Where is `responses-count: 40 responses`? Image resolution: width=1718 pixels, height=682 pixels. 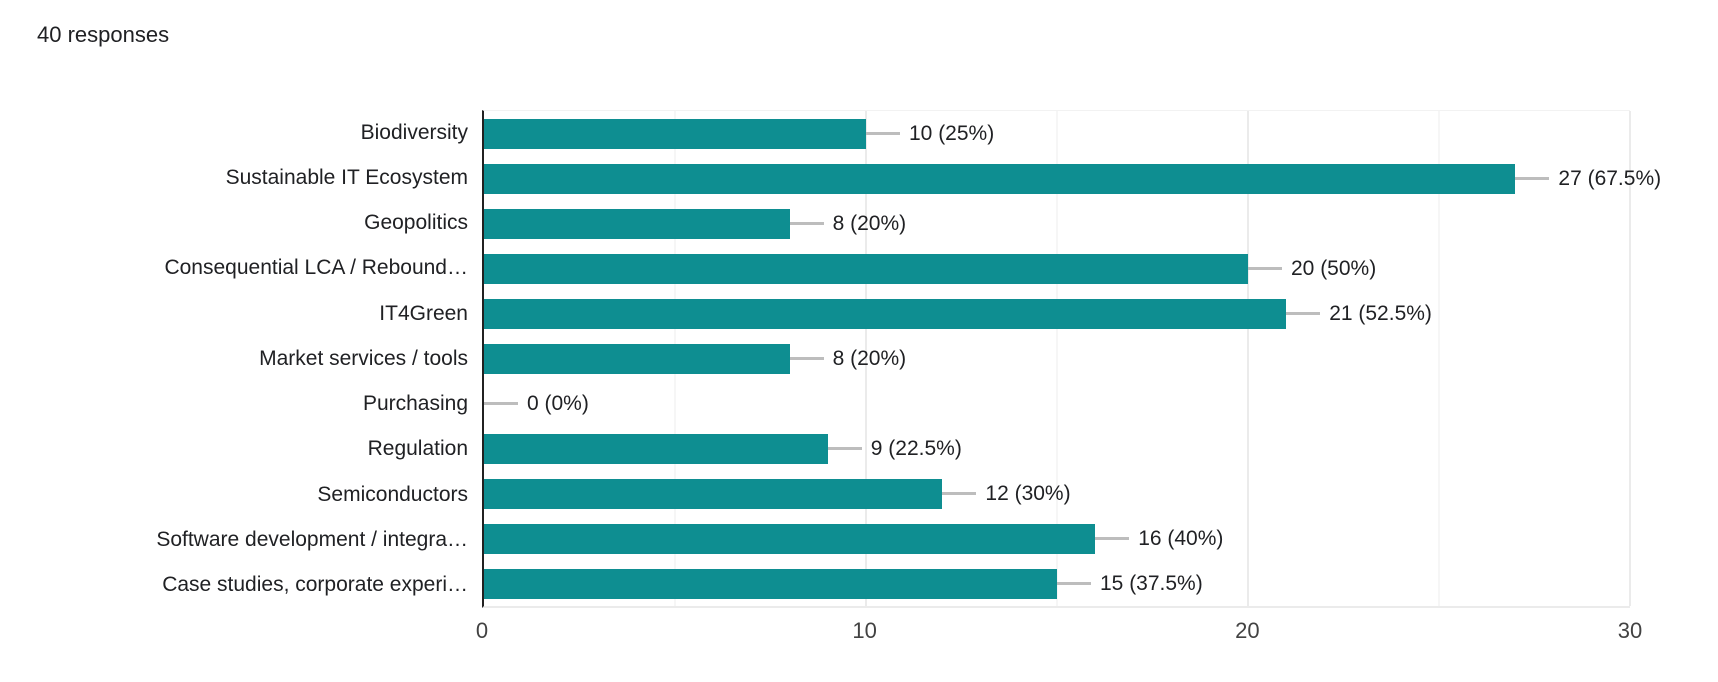 responses-count: 40 responses is located at coordinates (103, 34).